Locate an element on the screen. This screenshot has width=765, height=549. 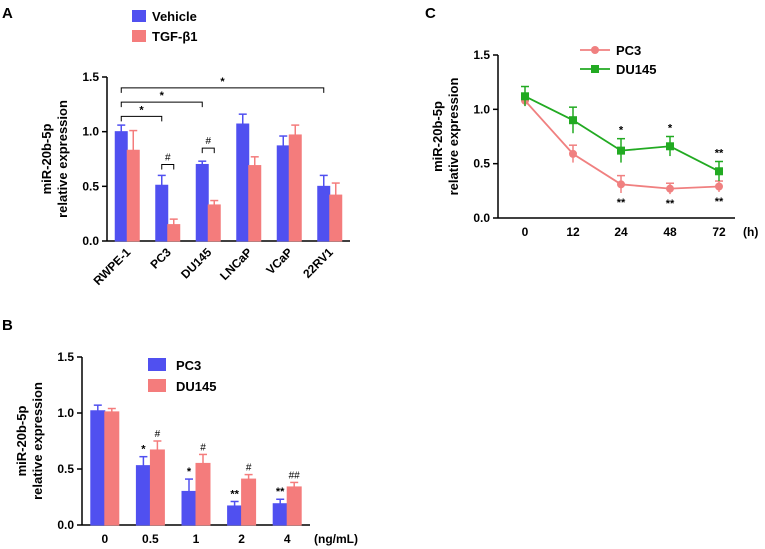
chart-b-sig-label: * is located at coordinates (143, 450).